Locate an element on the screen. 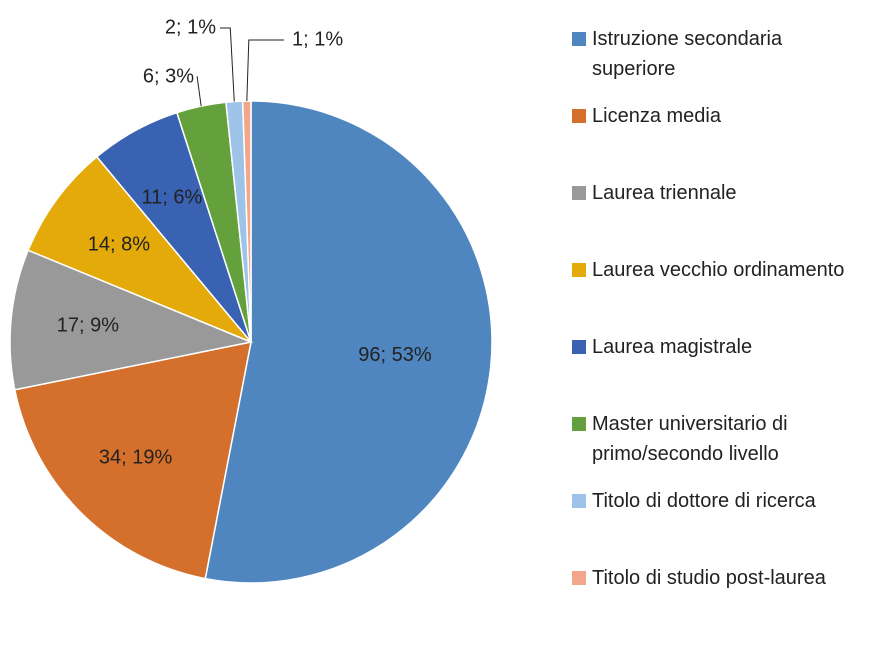  legend-label: Laurea vecchio ordinamento is located at coordinates (718, 270).